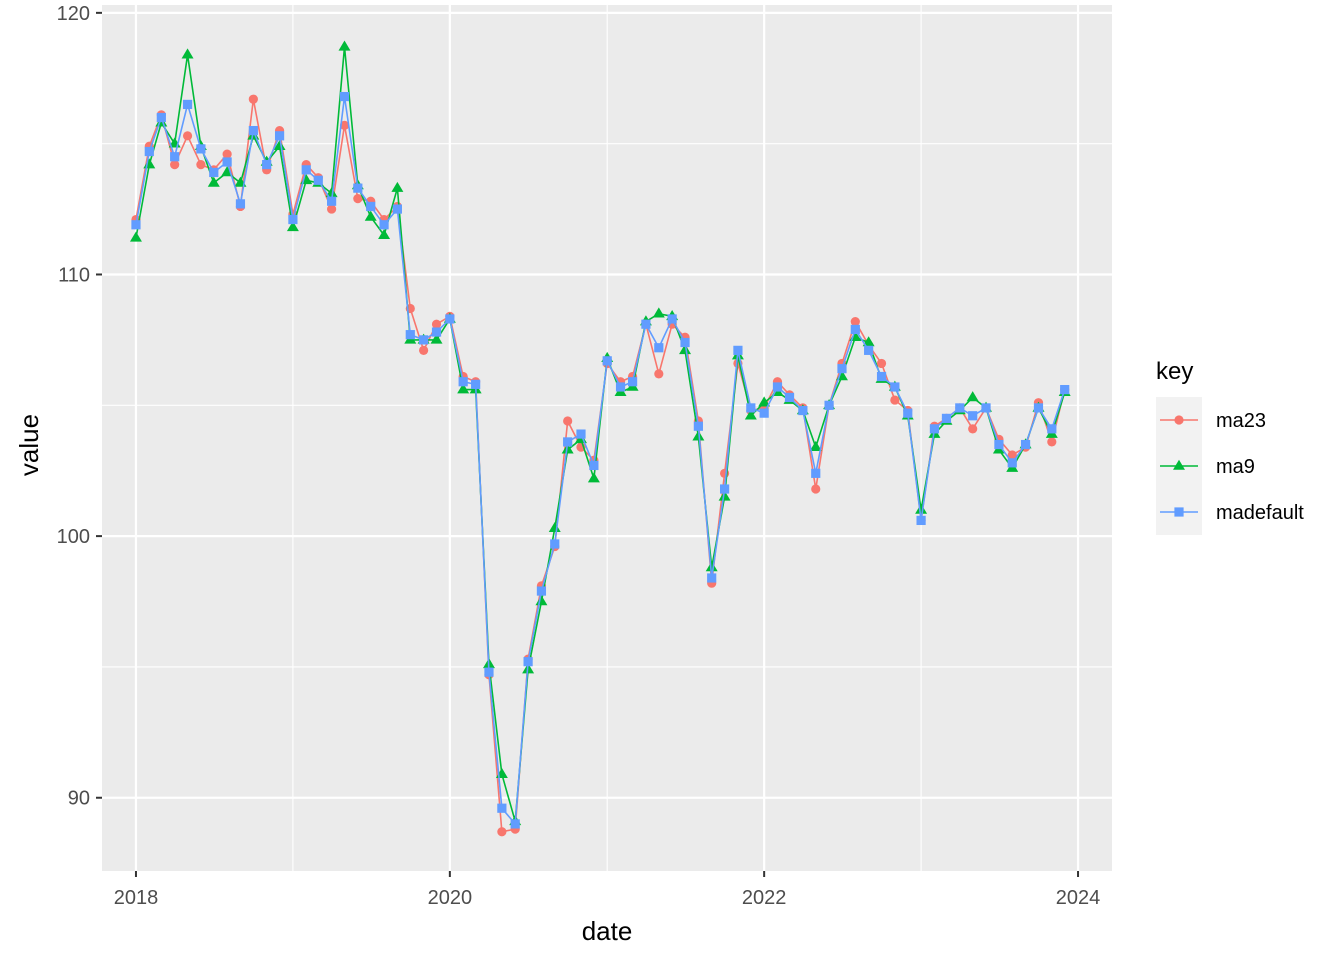 This screenshot has width=1344, height=965. What do you see at coordinates (73, 14) in the screenshot?
I see `y-tick-label: 120` at bounding box center [73, 14].